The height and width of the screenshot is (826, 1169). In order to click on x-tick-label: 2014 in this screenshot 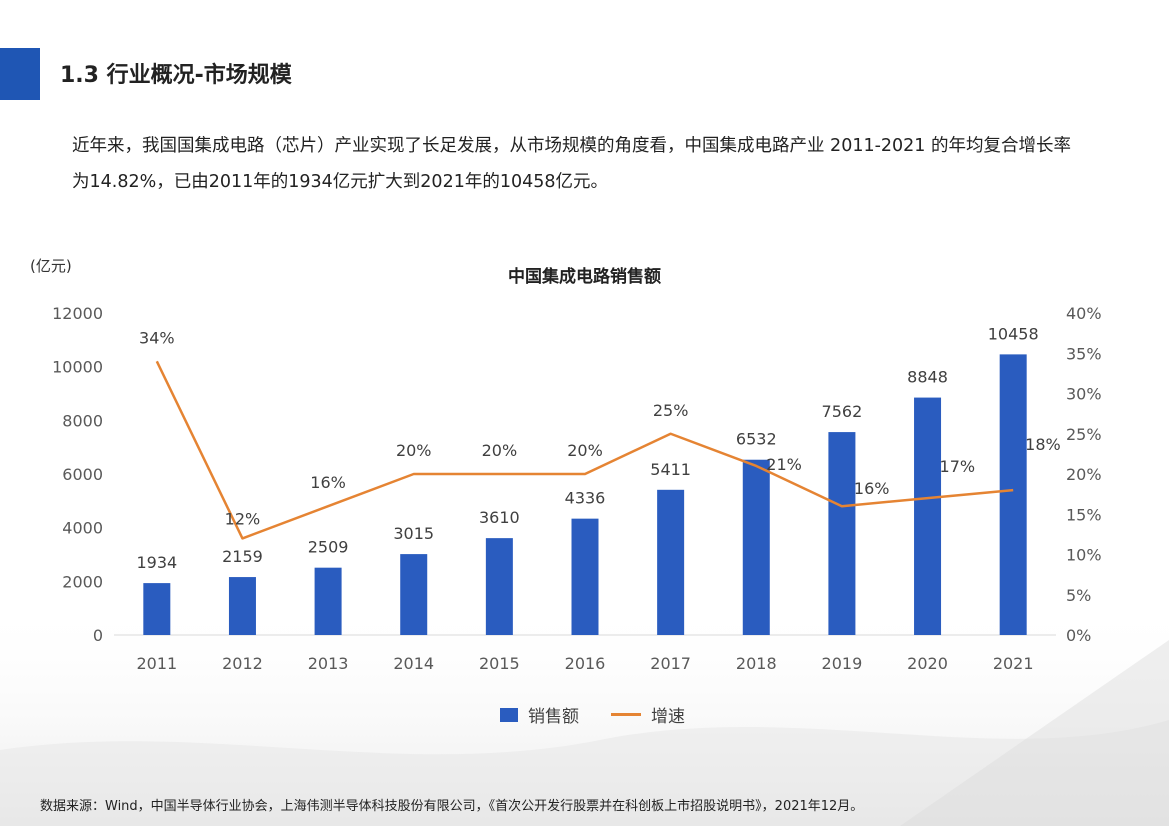, I will do `click(413, 663)`.